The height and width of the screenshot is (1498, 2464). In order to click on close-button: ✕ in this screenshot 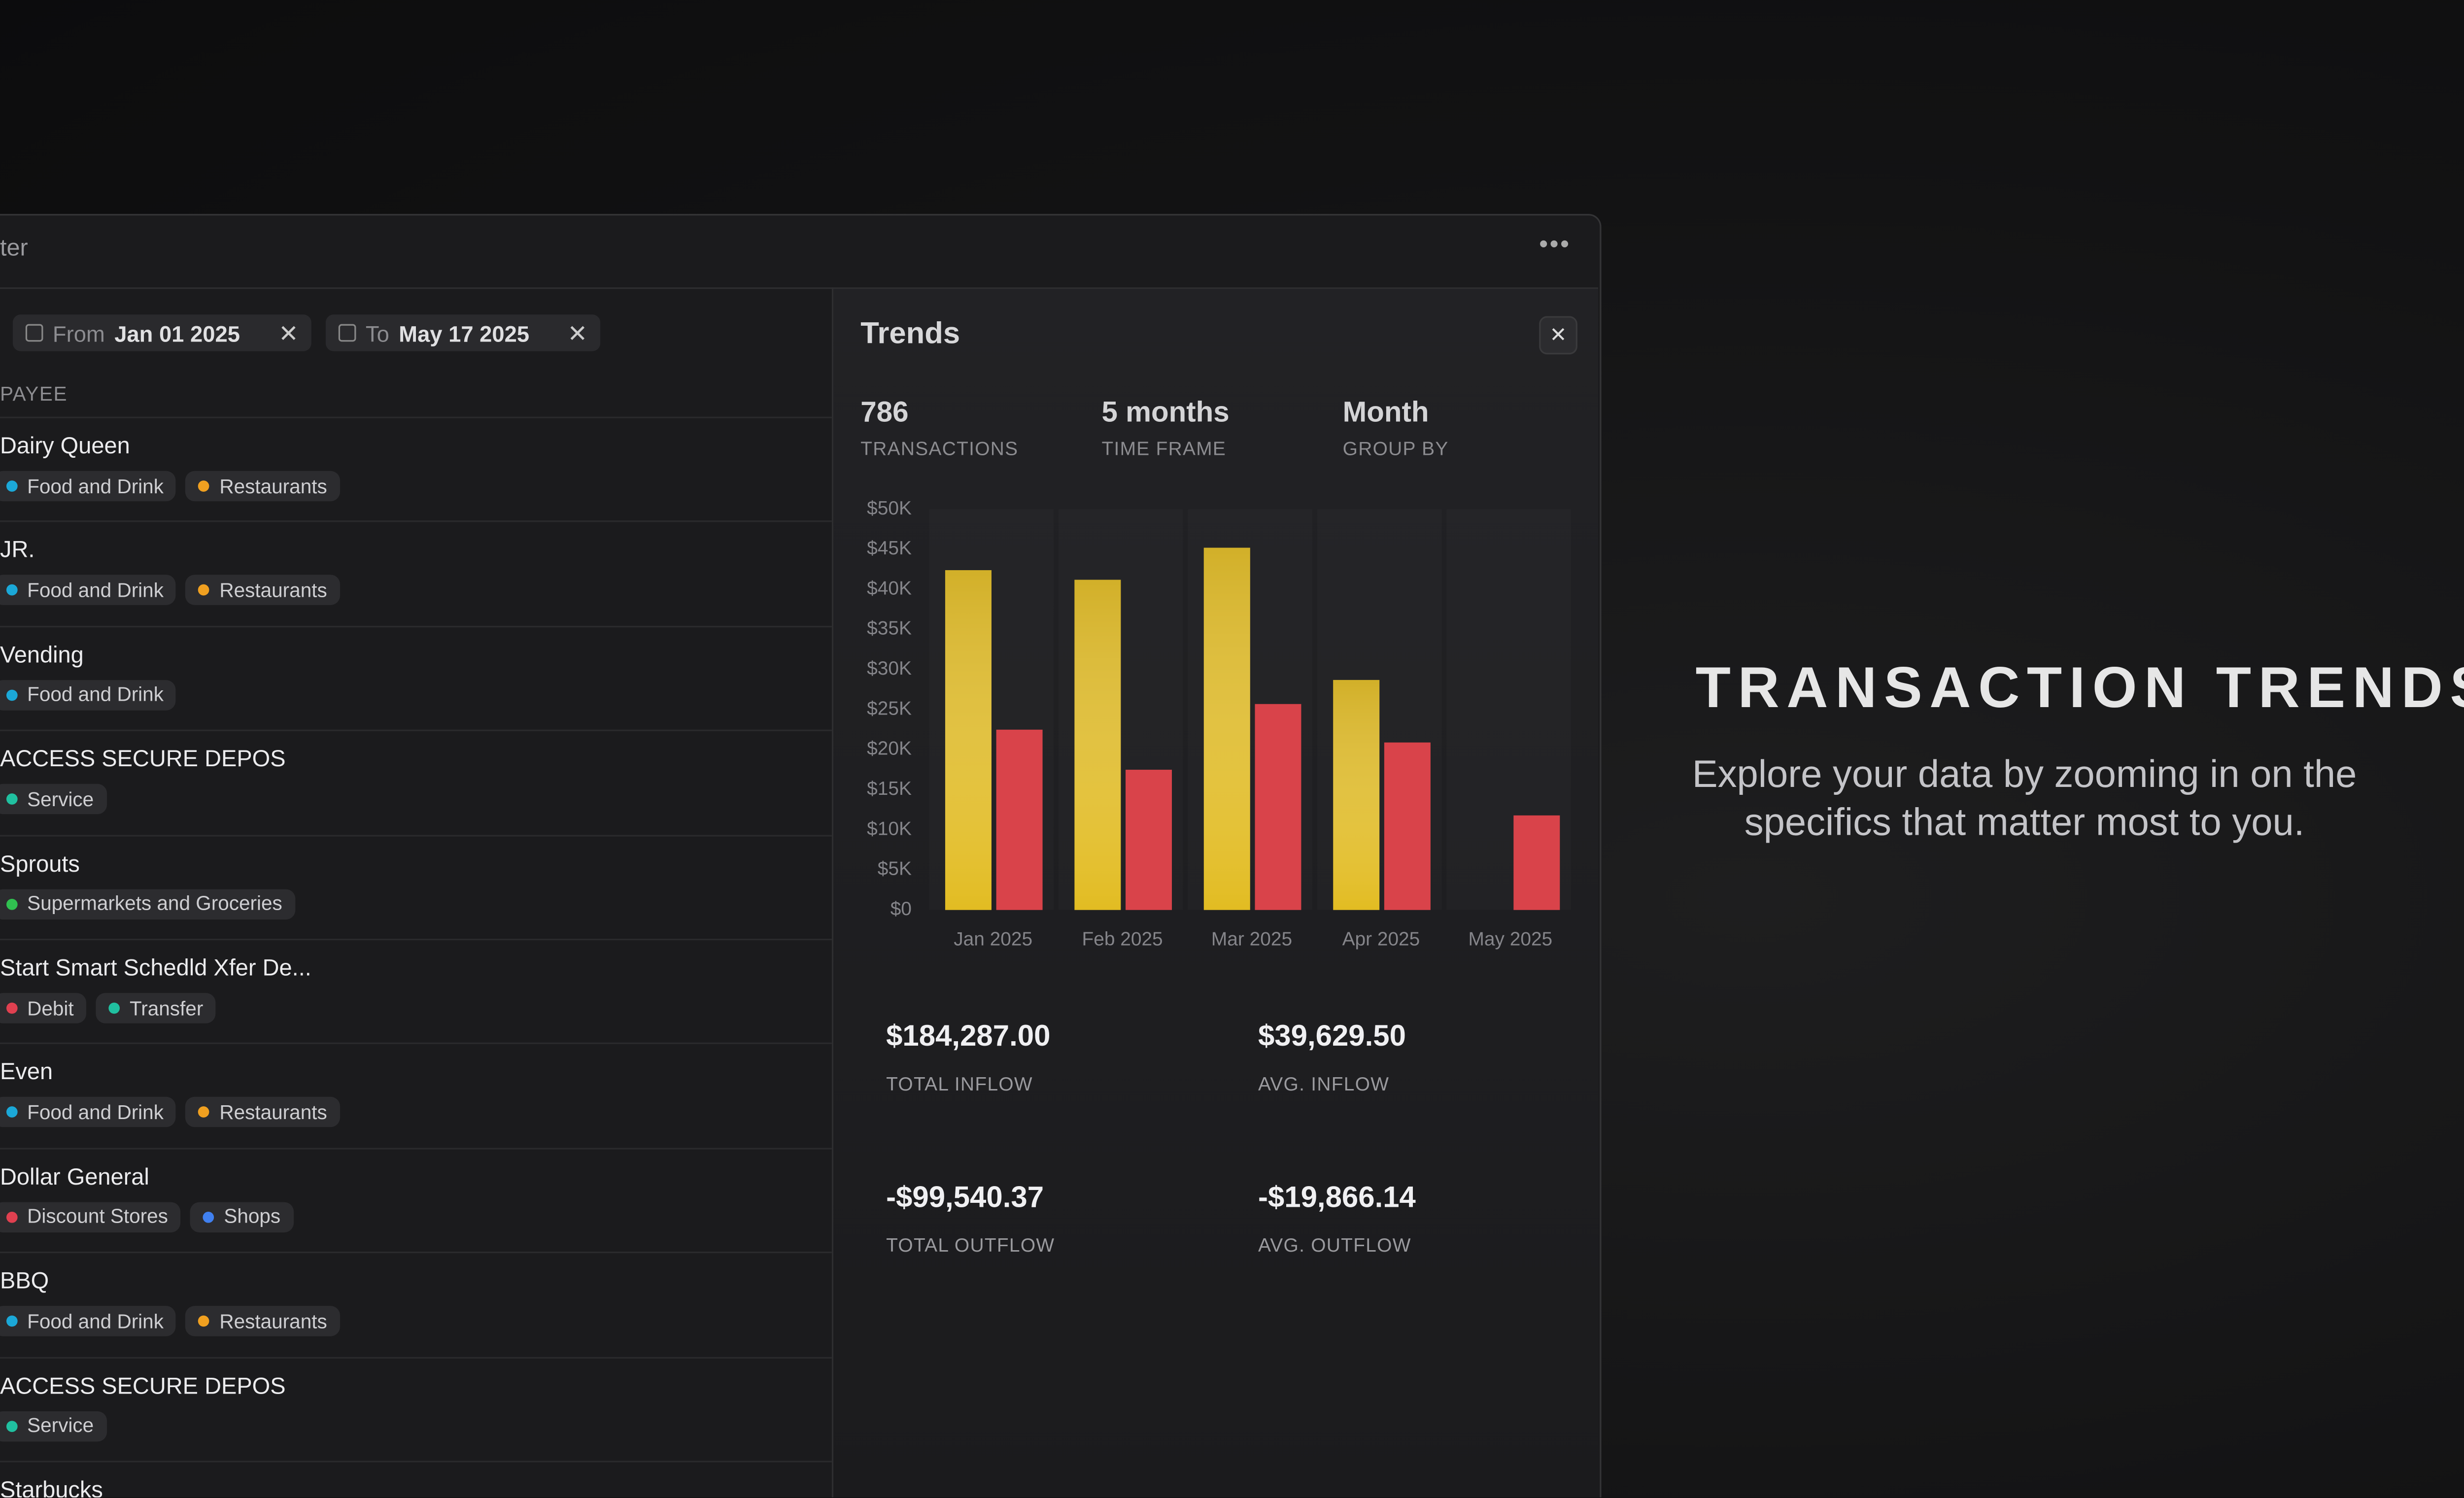, I will do `click(1558, 335)`.